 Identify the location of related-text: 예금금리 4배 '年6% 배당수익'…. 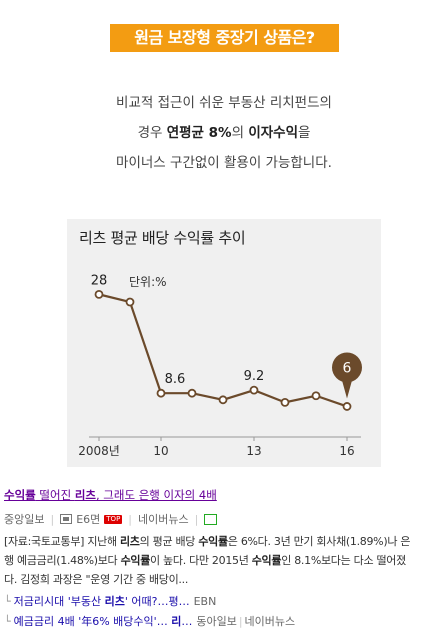
(92, 621).